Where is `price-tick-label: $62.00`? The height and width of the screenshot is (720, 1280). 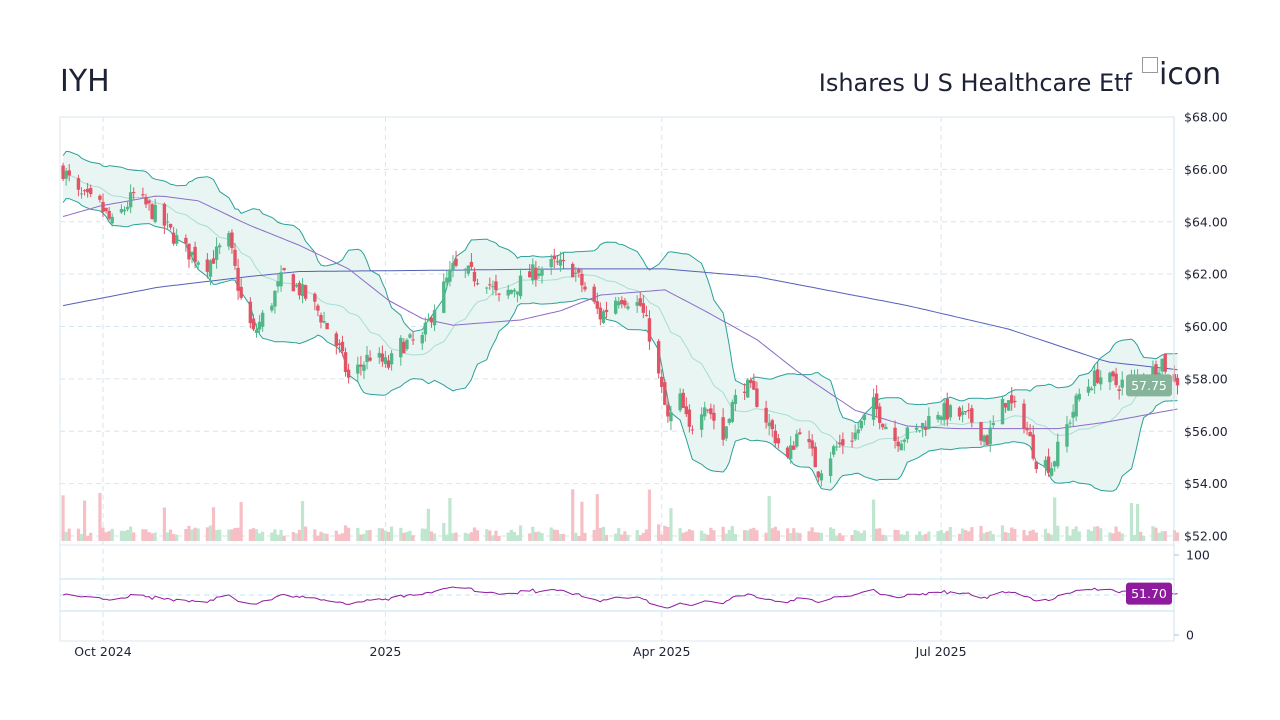 price-tick-label: $62.00 is located at coordinates (1206, 274).